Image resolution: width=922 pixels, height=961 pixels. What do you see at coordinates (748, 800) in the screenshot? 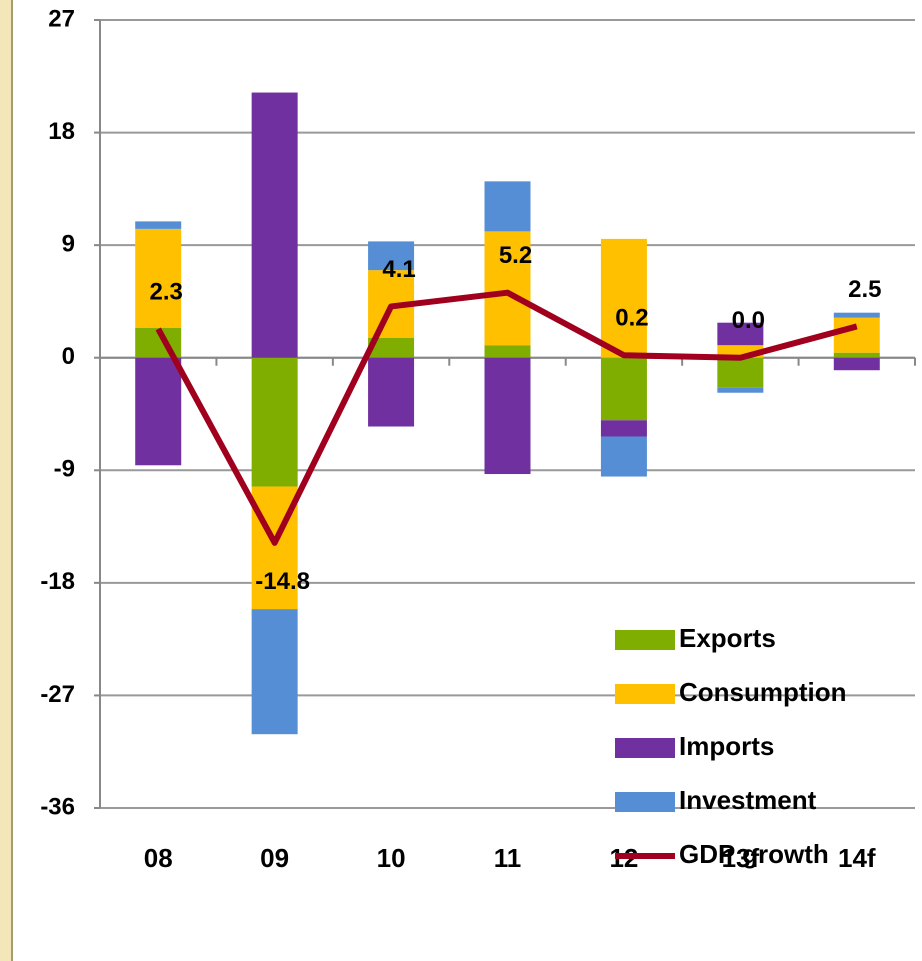
I see `legend-label: Investment` at bounding box center [748, 800].